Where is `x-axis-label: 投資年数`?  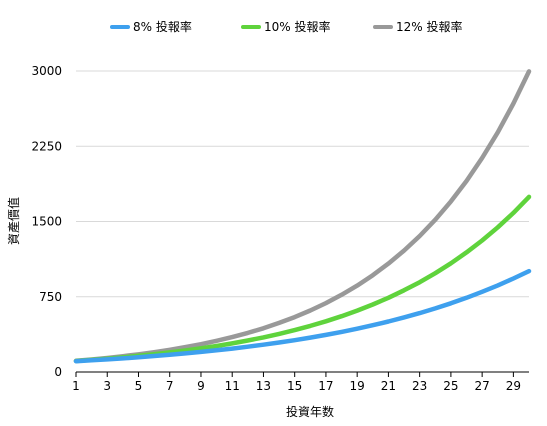 x-axis-label: 投資年数 is located at coordinates (310, 411).